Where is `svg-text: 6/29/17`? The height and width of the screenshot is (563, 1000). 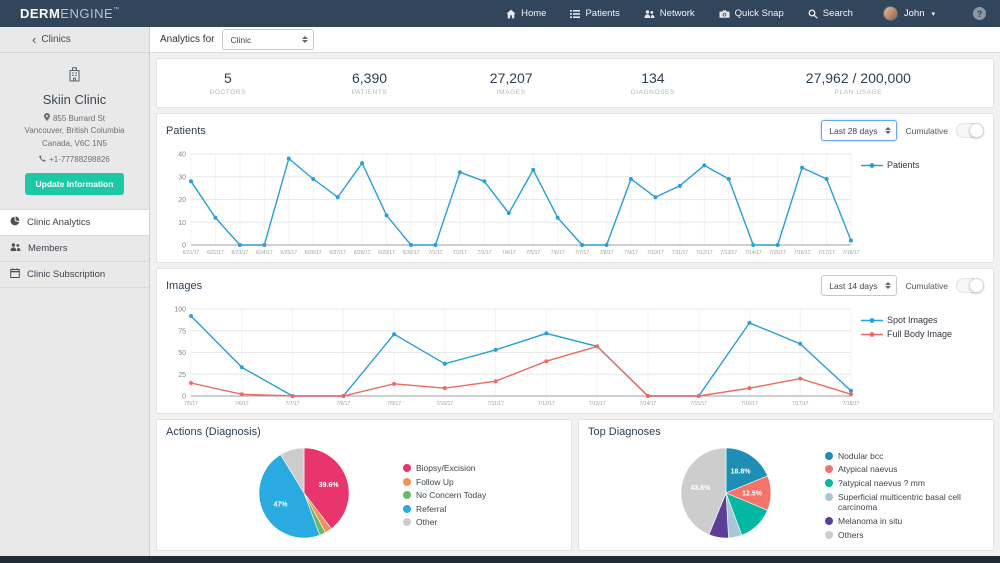
svg-text: 6/29/17 is located at coordinates (386, 253).